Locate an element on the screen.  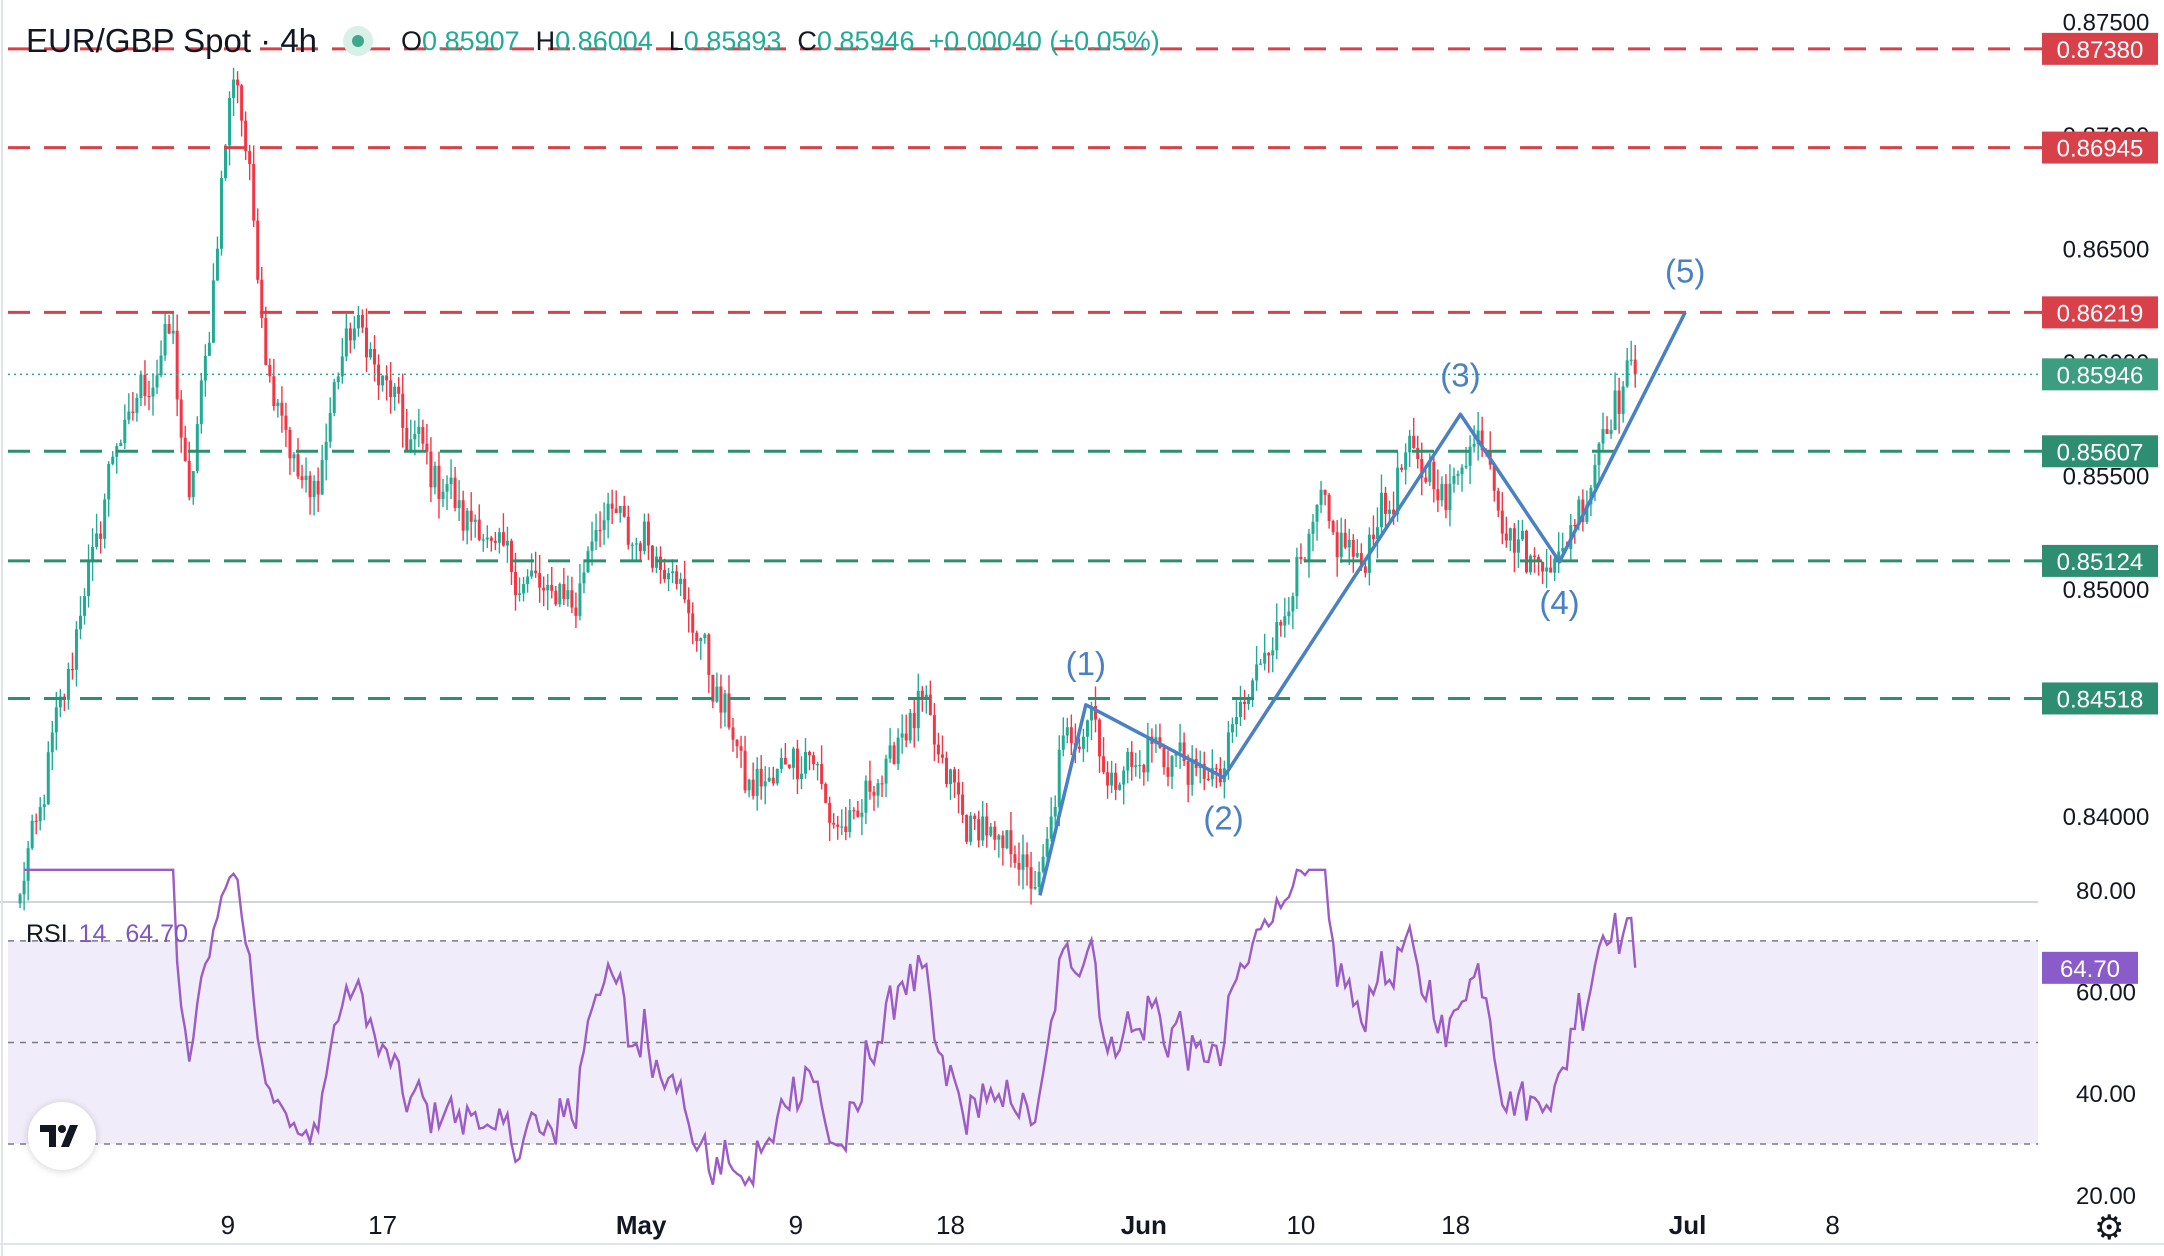
settings-gear-icon: ⚙ is located at coordinates (2109, 1228).